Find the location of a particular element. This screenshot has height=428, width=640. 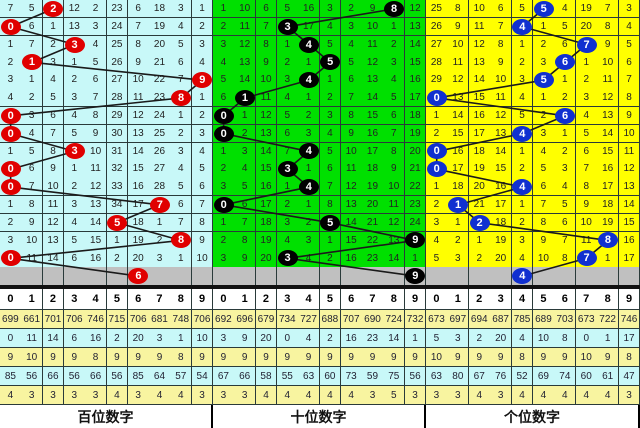

grid-cell: 24 is located at coordinates (415, 223).